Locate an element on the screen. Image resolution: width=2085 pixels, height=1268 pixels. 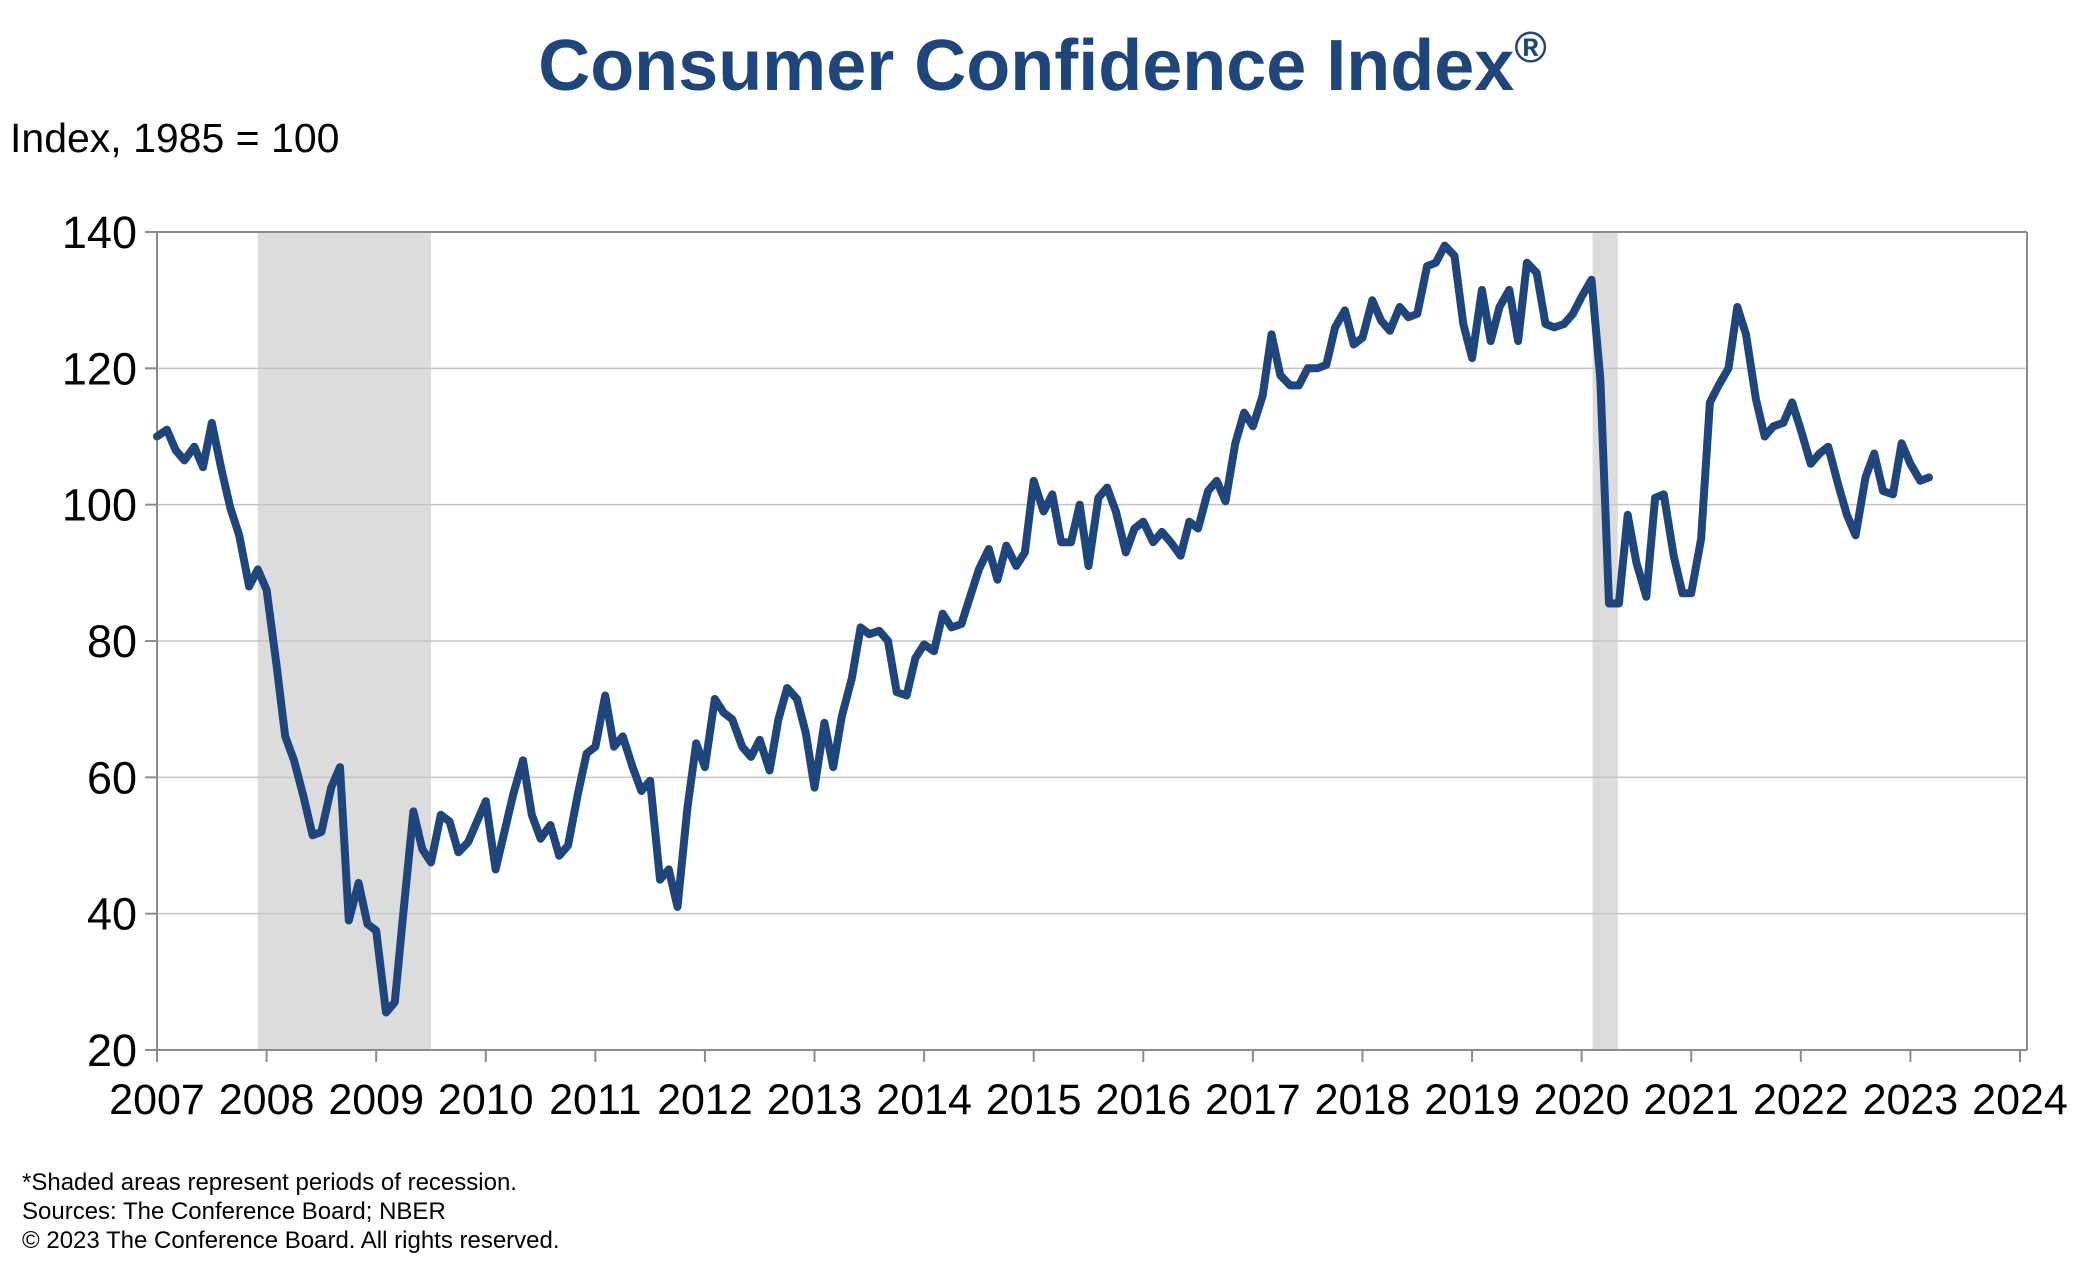
x-tick-label: 2009 is located at coordinates (376, 1100).